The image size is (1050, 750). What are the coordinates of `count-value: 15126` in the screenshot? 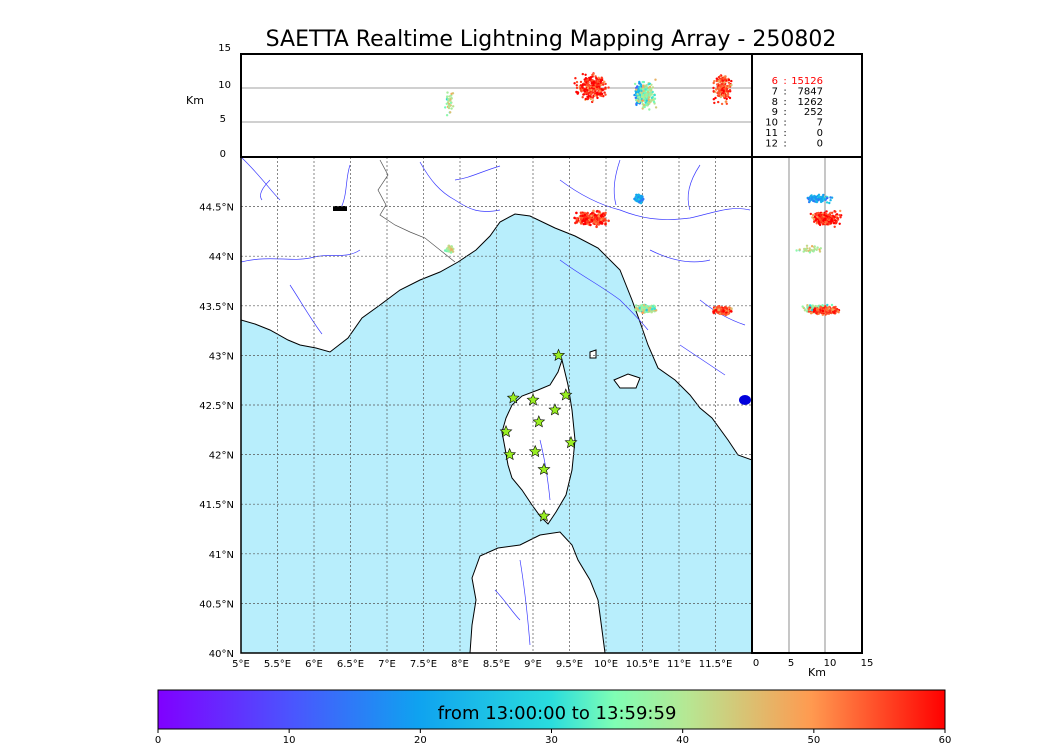 It's located at (807, 81).